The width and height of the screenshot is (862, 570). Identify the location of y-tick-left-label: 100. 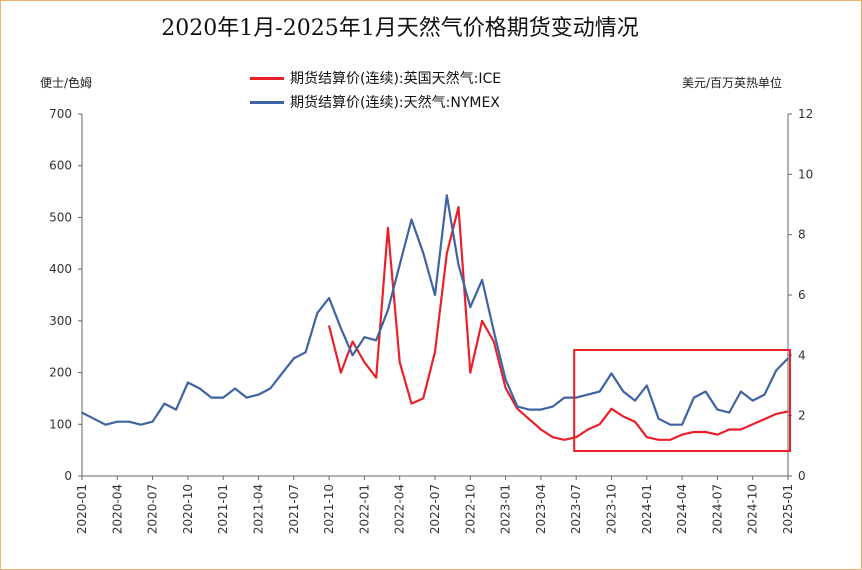
(60, 424).